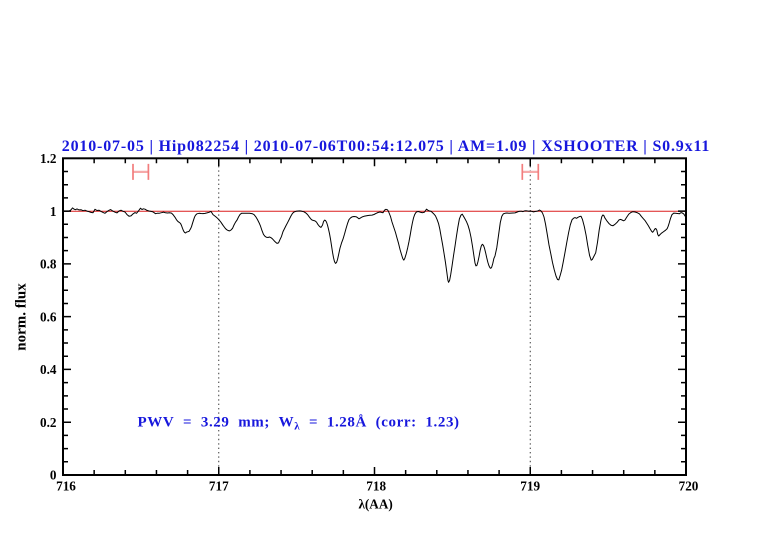  Describe the element at coordinates (21, 317) in the screenshot. I see `svg-text: norm. flux` at that location.